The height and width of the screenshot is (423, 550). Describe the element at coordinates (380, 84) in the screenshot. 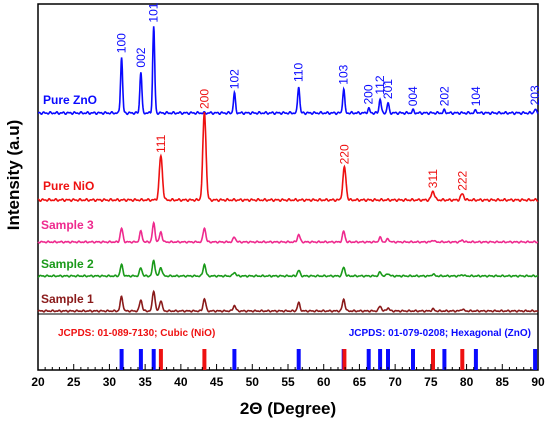

I see `zno-peak-label: 112` at that location.